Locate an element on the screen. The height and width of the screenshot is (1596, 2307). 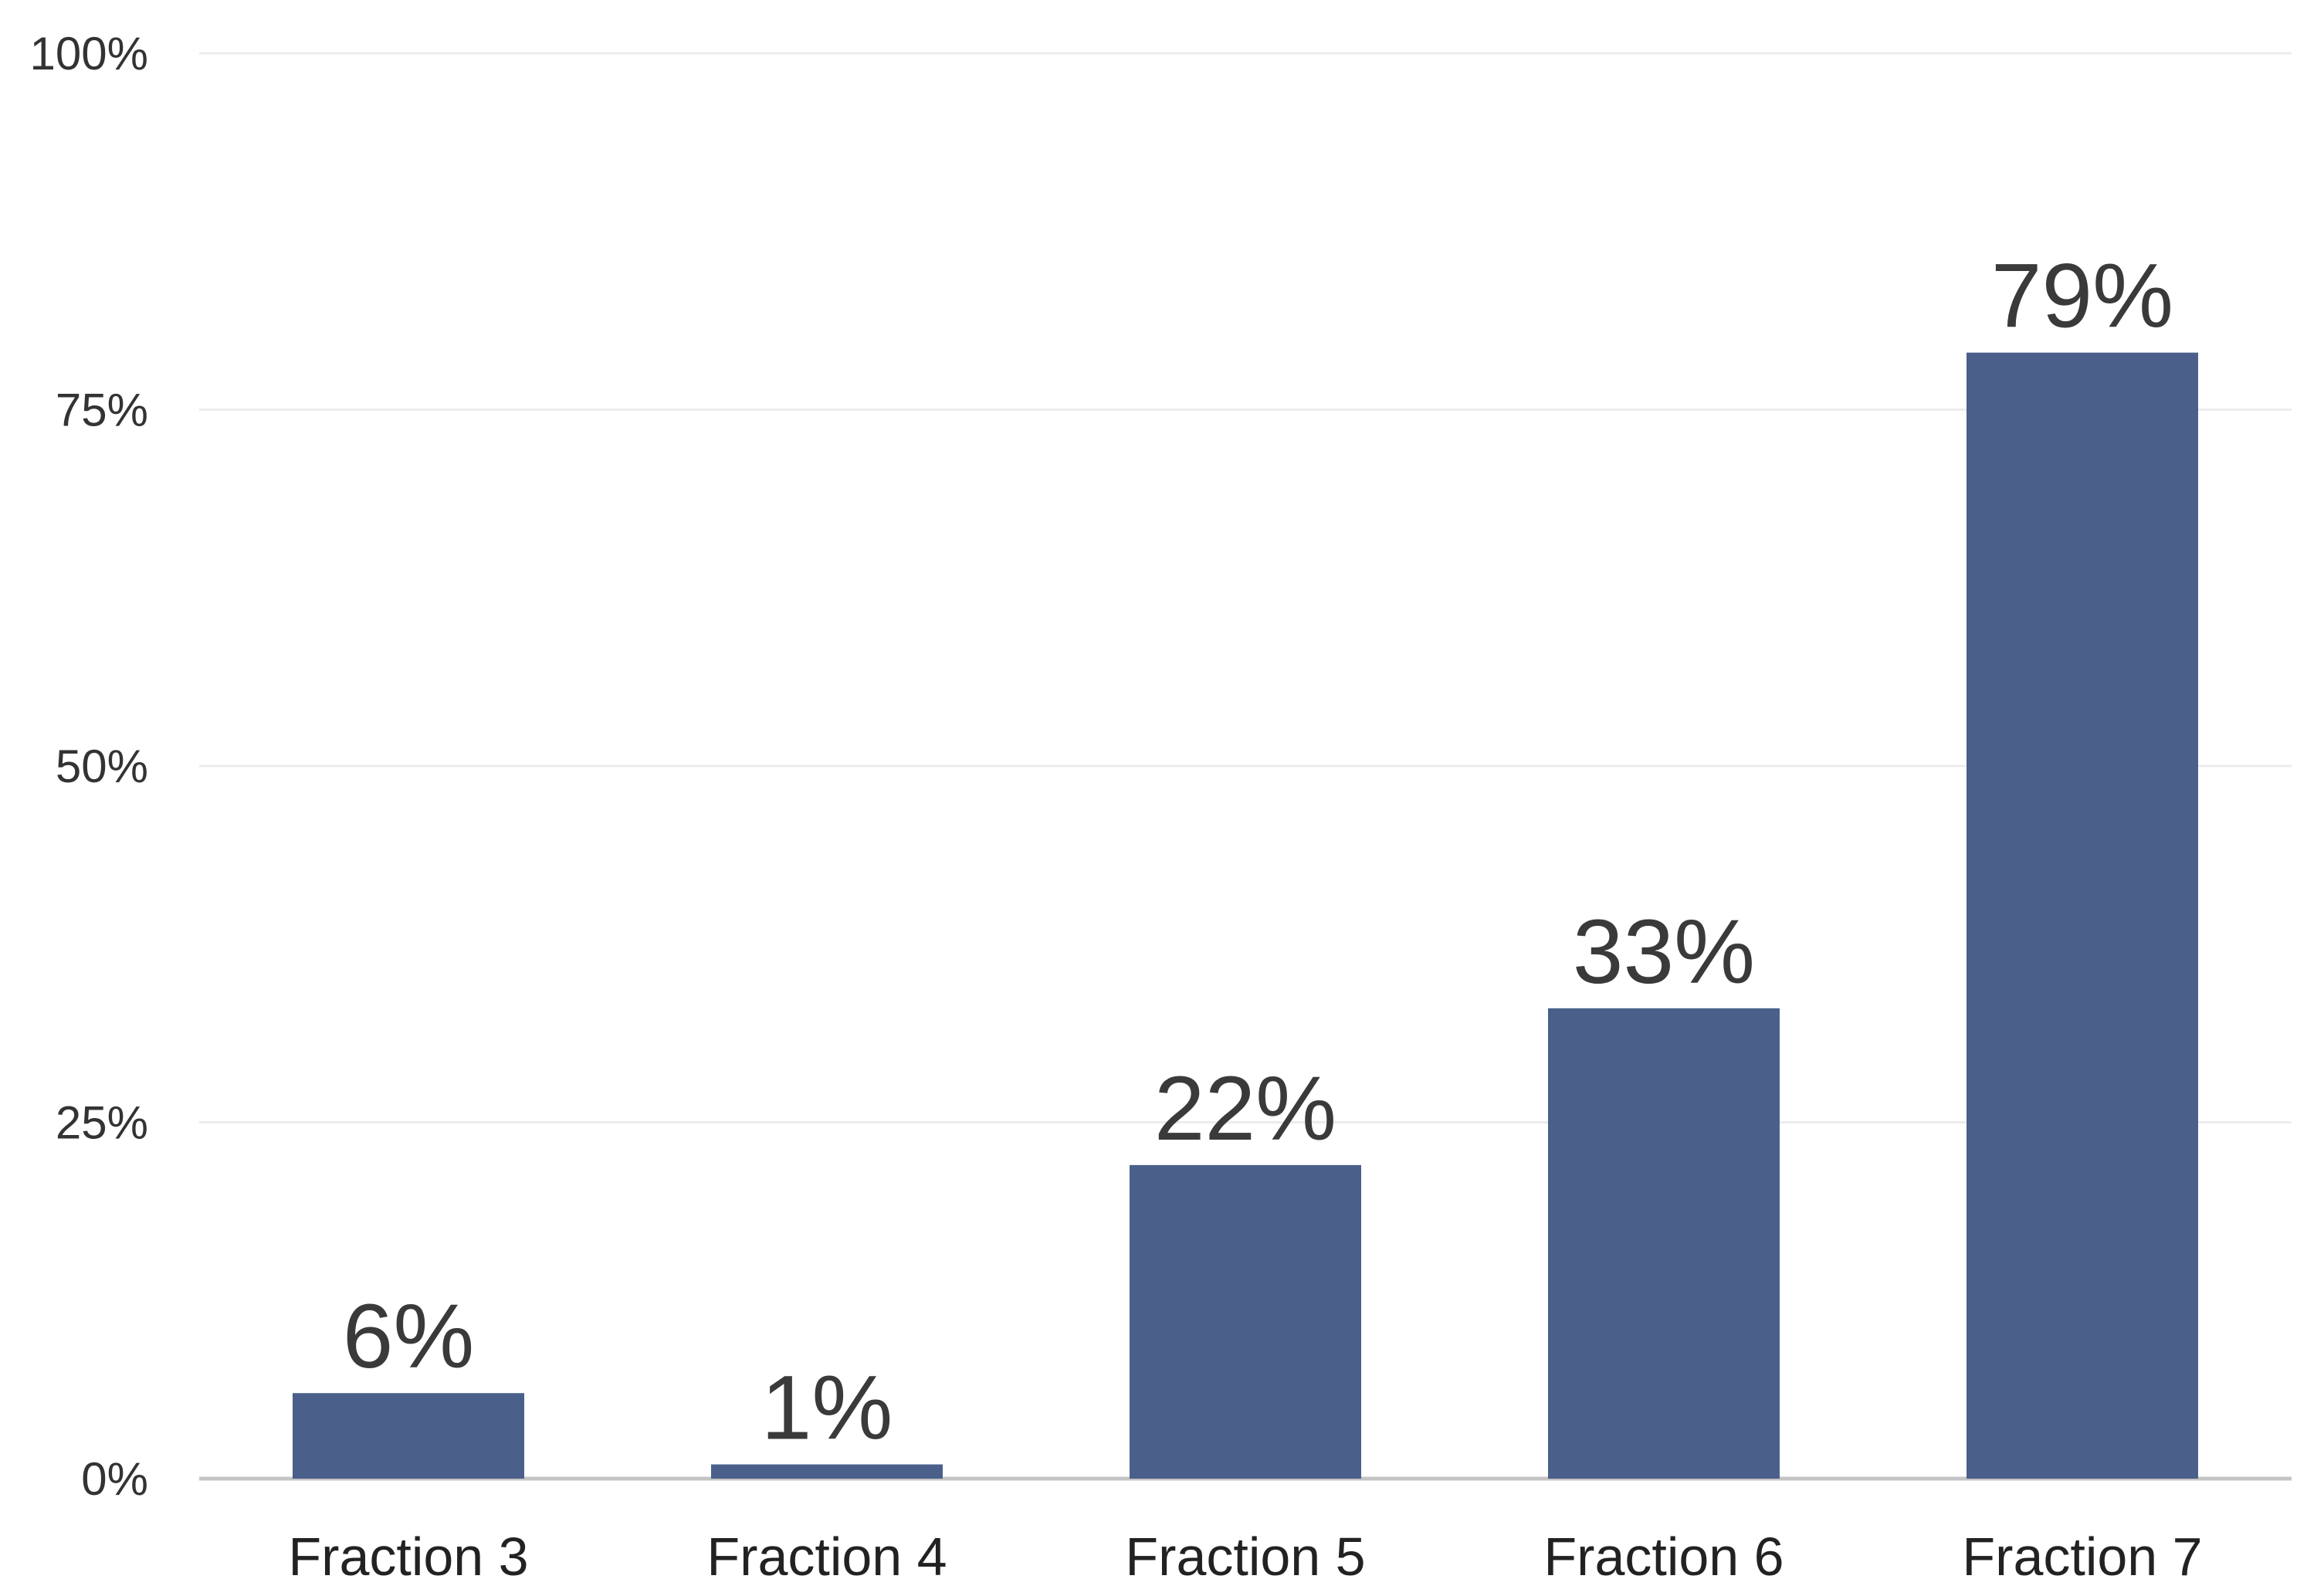
data-label: 22% is located at coordinates (1245, 1109).